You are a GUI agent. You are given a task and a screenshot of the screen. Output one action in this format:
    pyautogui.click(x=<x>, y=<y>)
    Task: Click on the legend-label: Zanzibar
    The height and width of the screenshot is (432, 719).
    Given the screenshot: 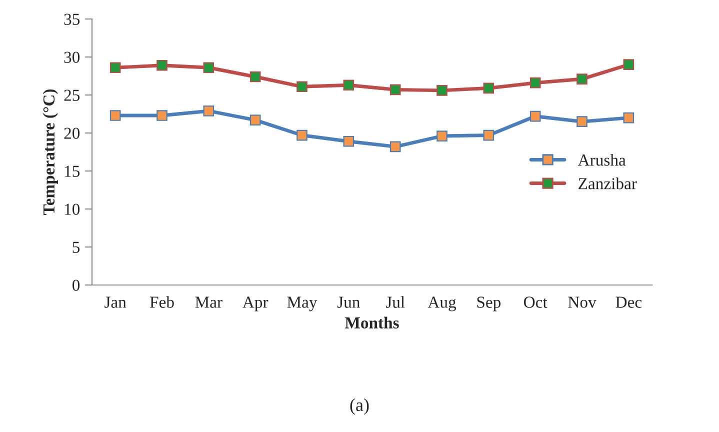 What is the action you would take?
    pyautogui.click(x=607, y=184)
    